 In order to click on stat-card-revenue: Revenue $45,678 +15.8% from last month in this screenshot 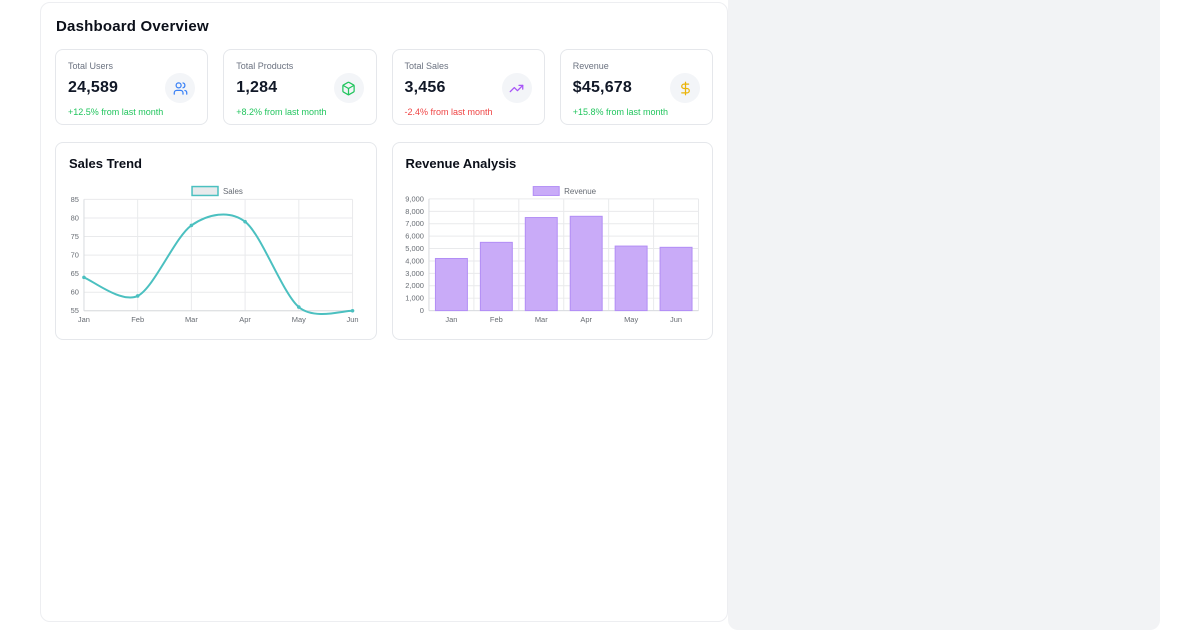, I will do `click(636, 87)`.